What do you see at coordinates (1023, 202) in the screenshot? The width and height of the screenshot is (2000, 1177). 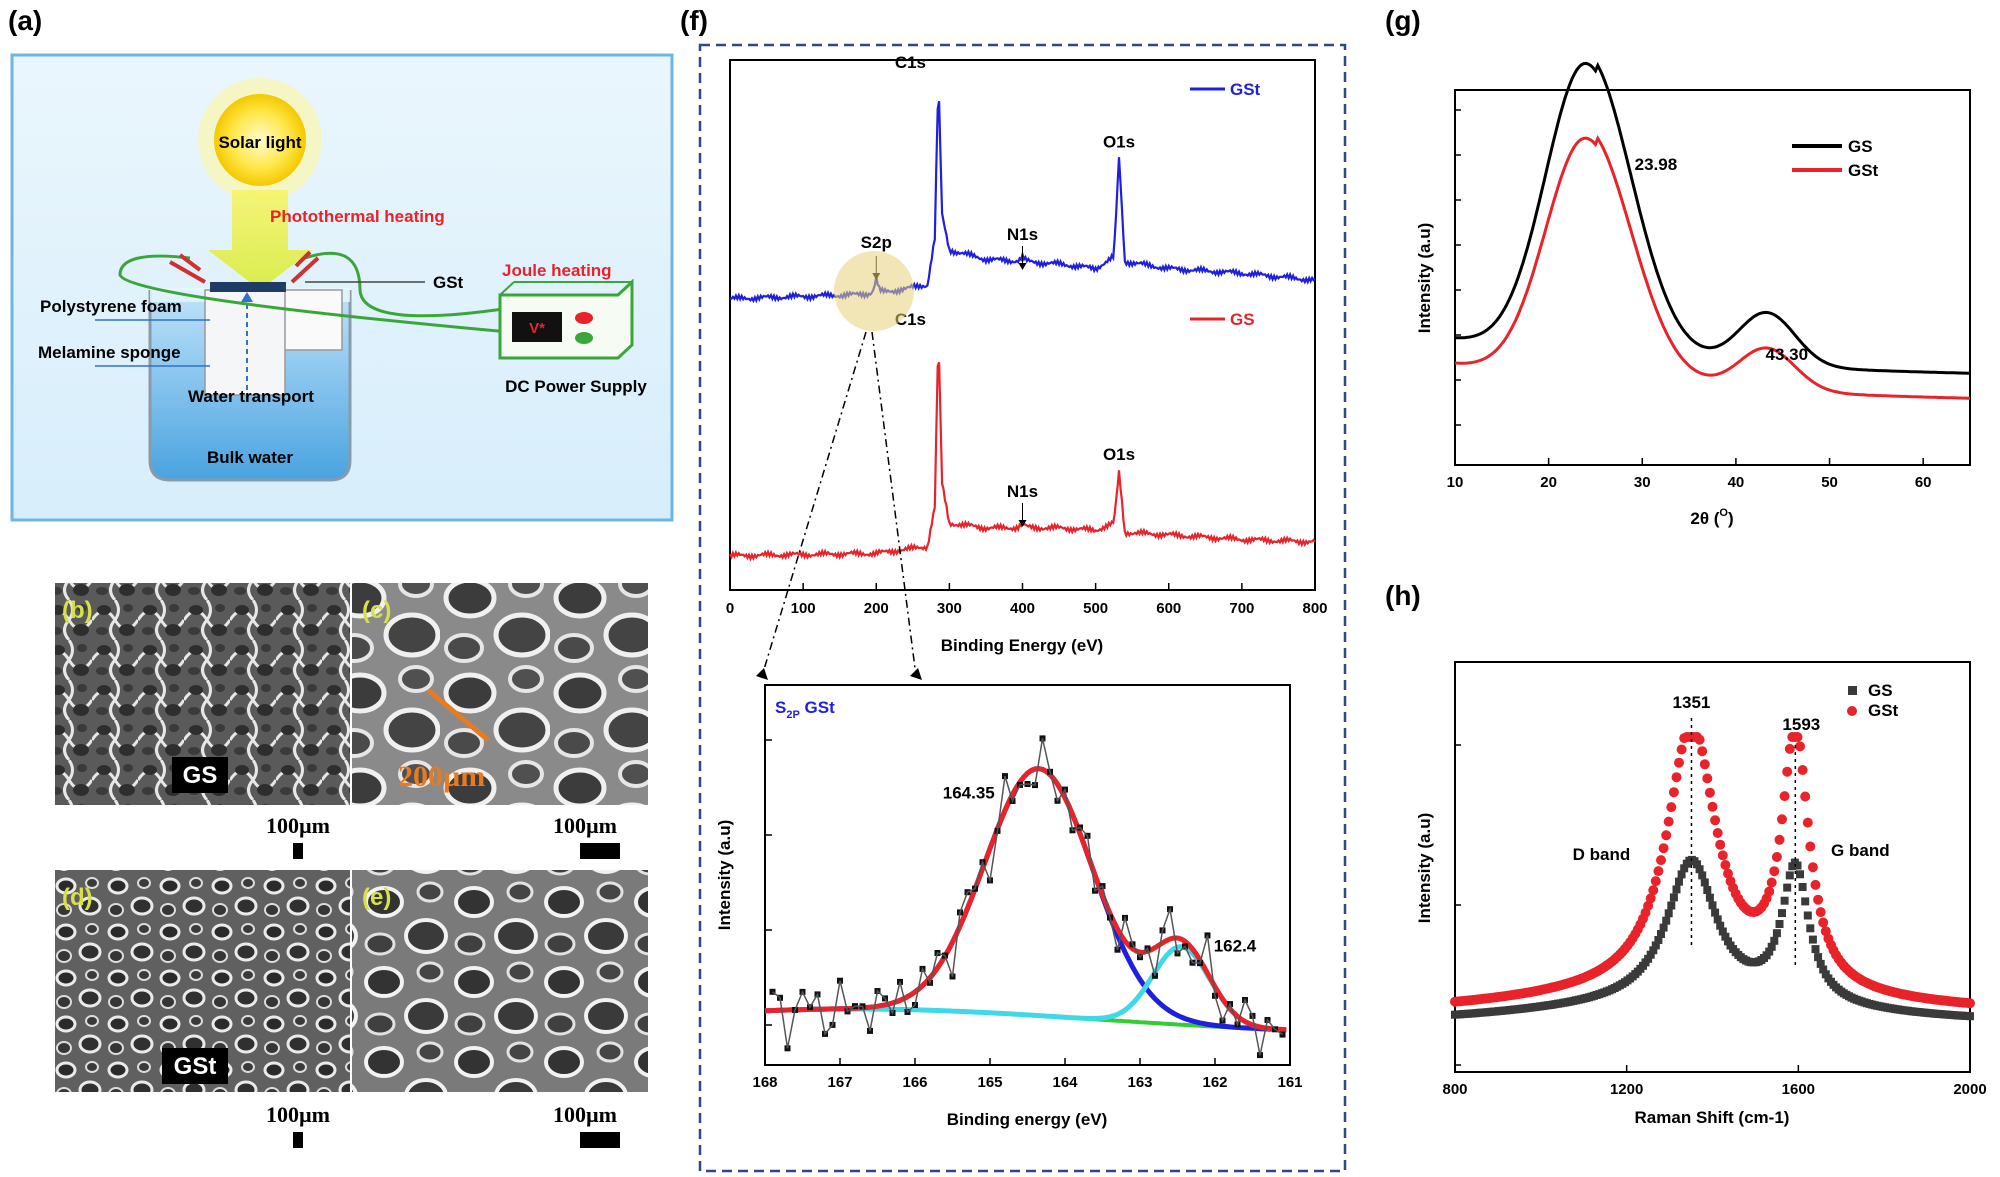 I see `survey-series-gst` at bounding box center [1023, 202].